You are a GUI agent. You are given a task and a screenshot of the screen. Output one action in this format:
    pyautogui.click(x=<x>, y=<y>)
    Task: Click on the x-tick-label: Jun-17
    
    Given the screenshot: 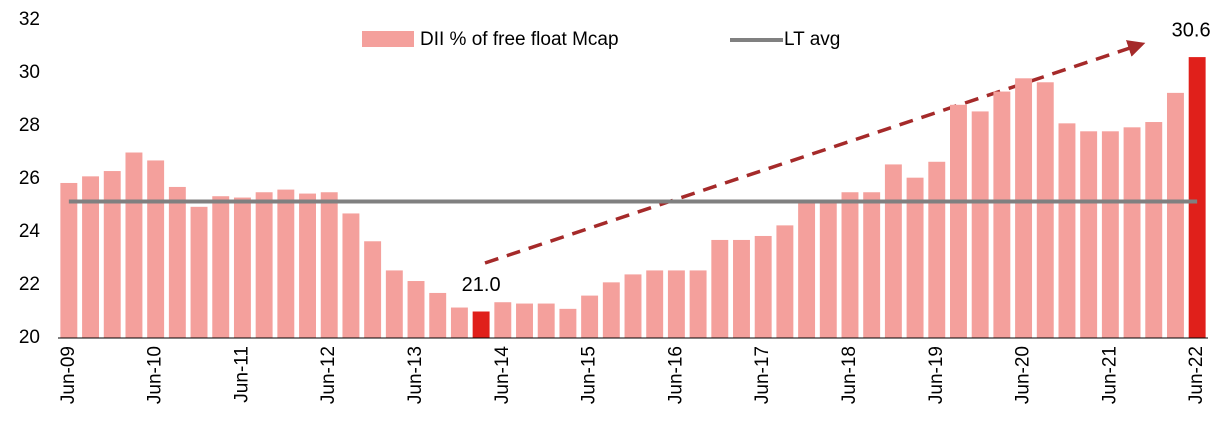 What is the action you would take?
    pyautogui.click(x=762, y=375)
    